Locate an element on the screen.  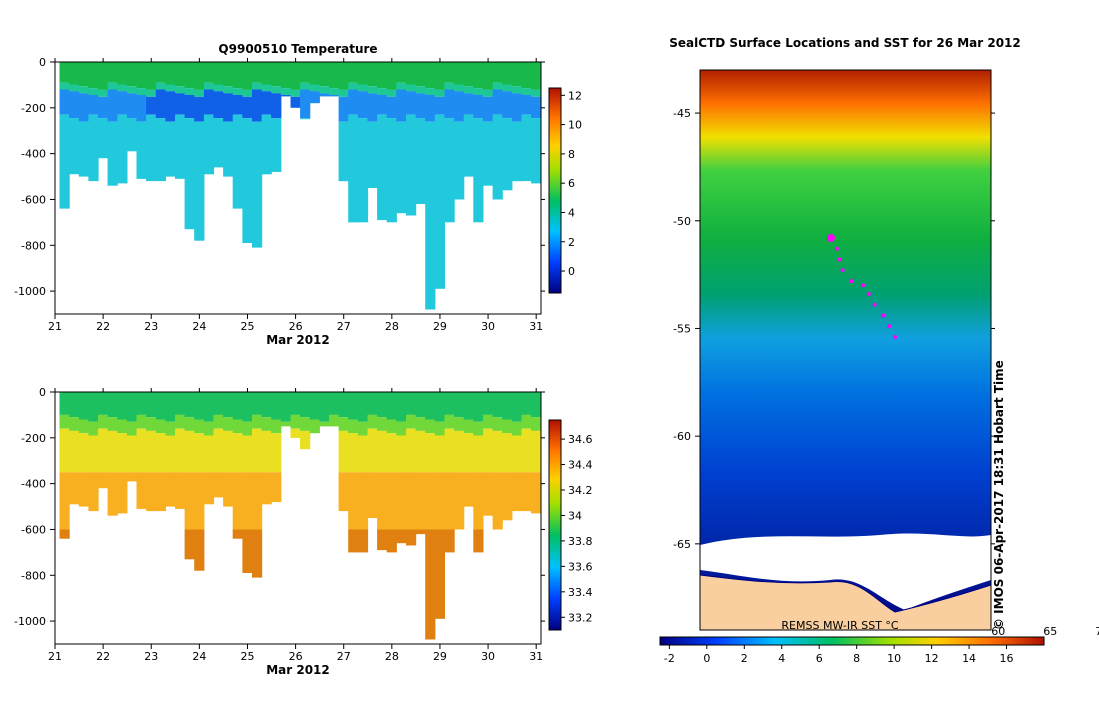
x-tick-label: 22 is located at coordinates (103, 656).